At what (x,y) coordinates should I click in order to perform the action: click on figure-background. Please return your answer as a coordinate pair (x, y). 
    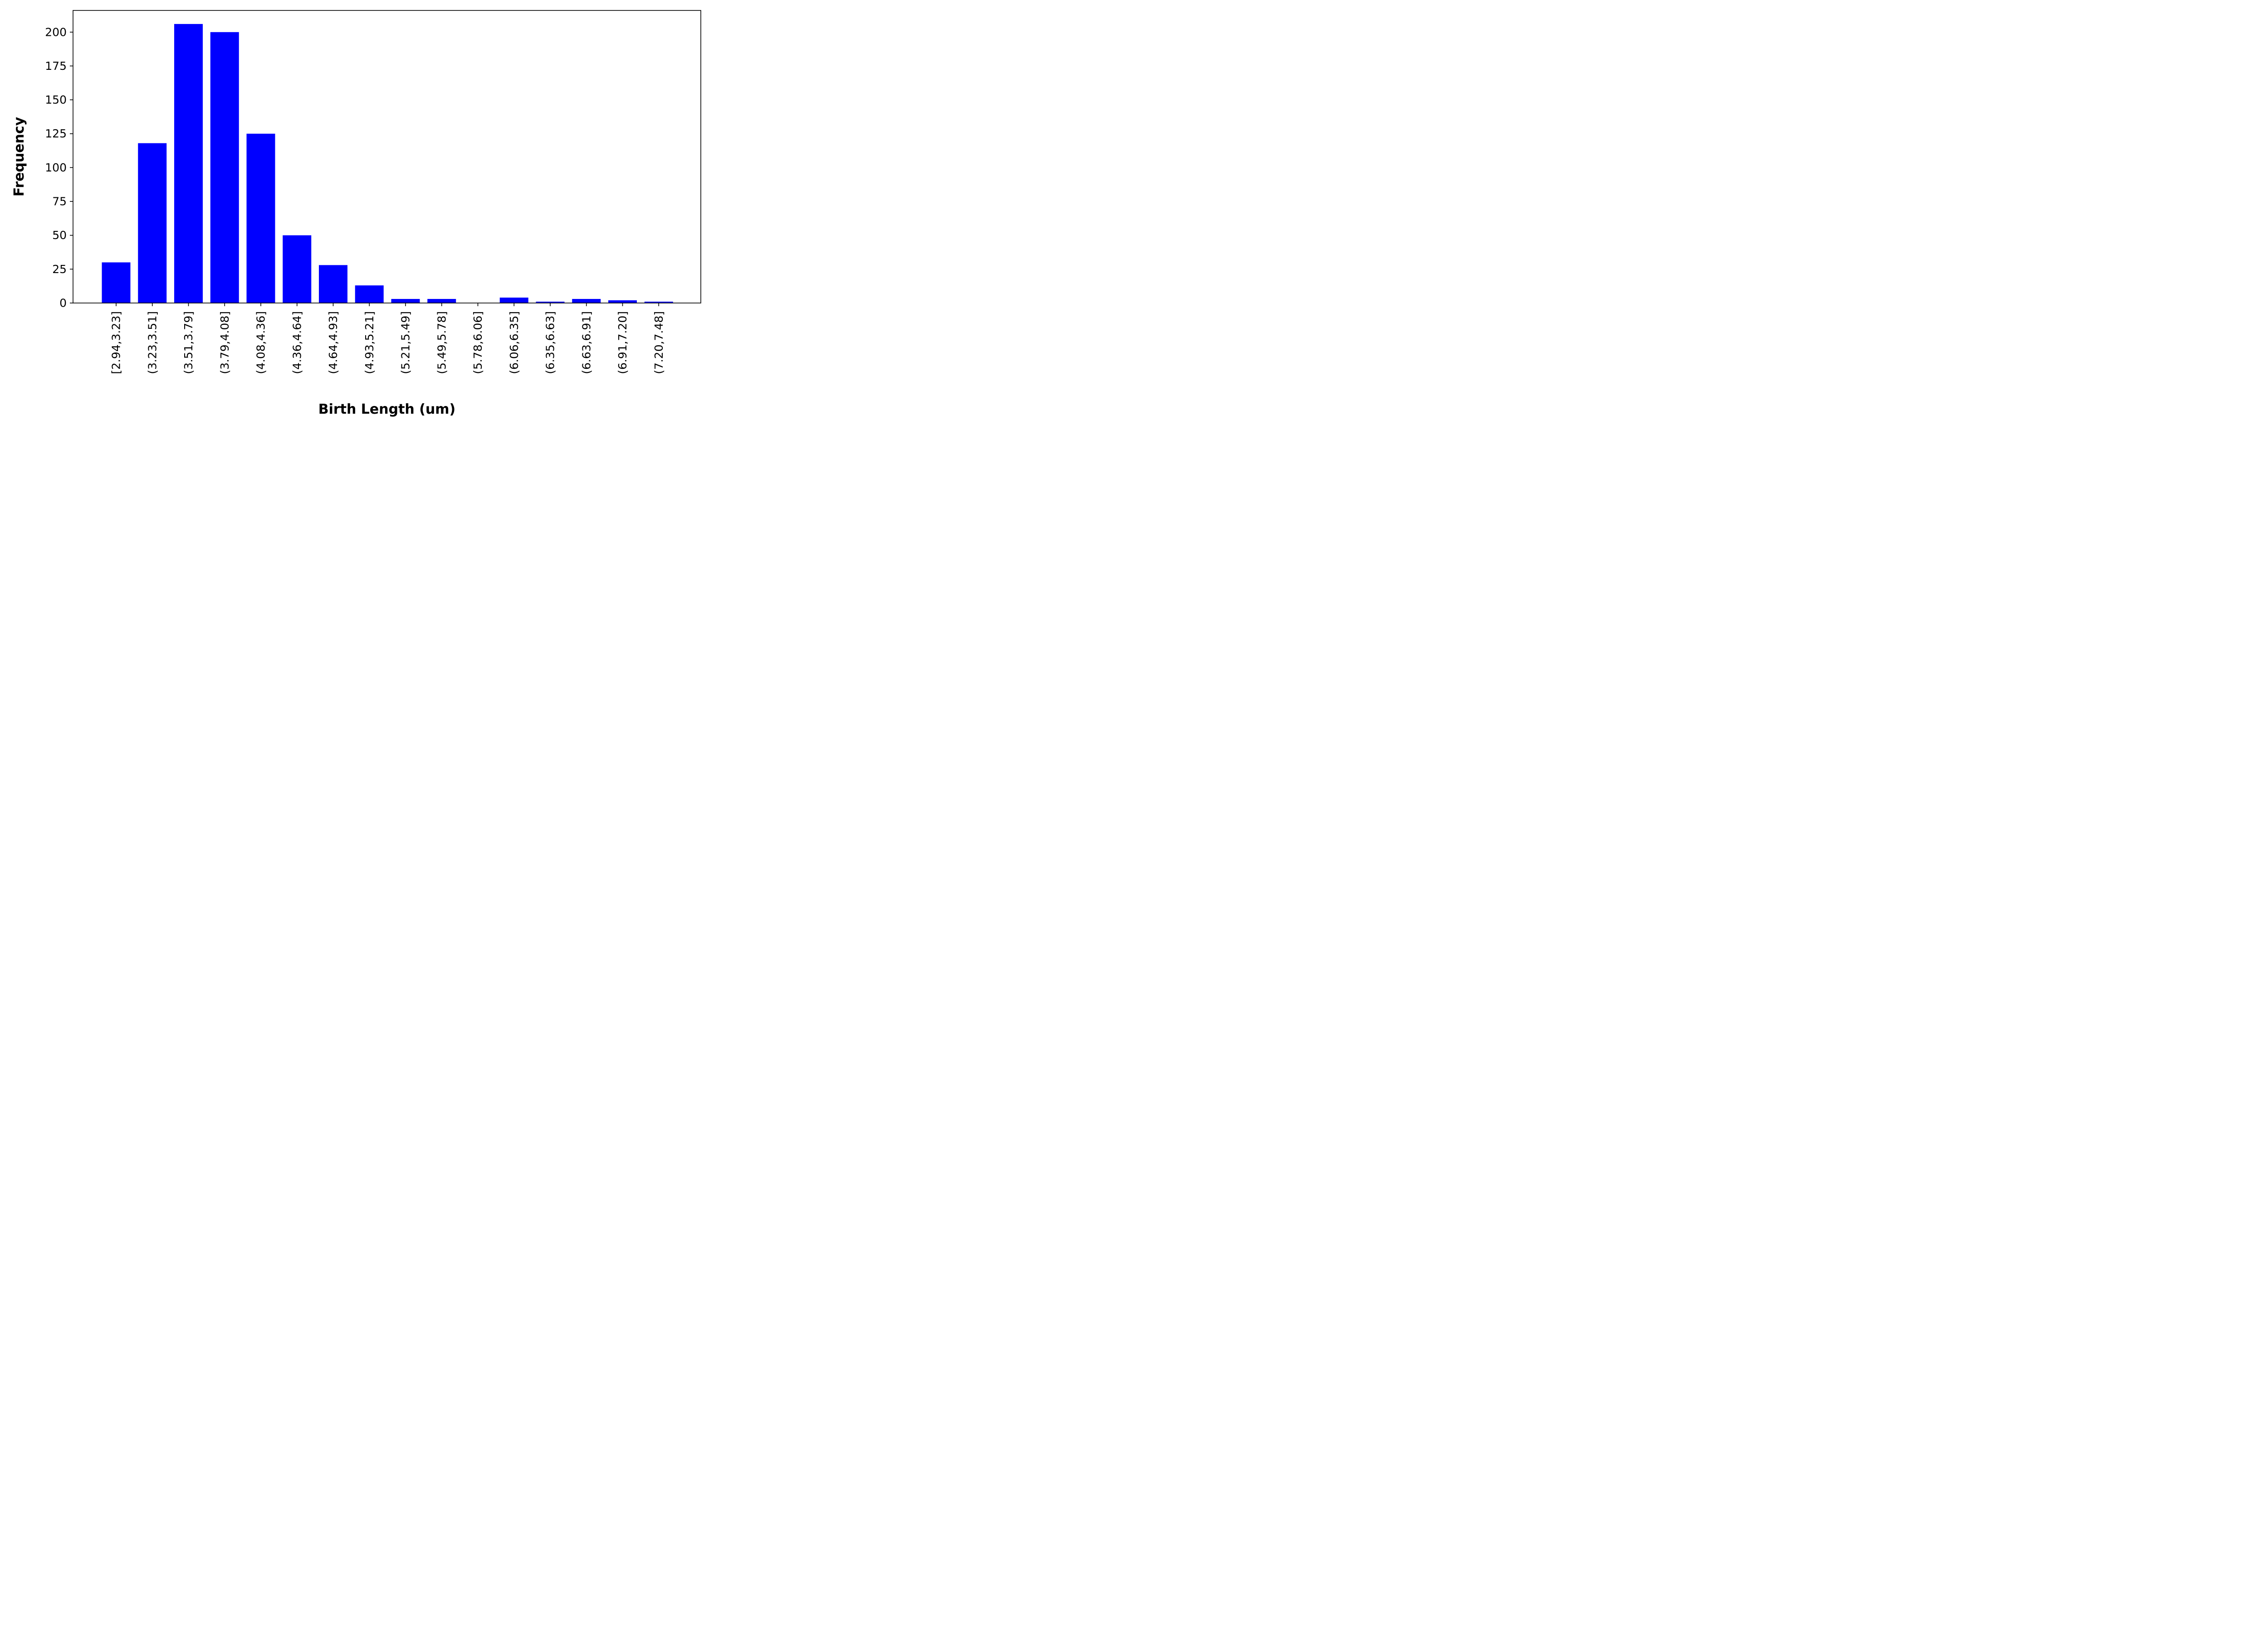
    Looking at the image, I should click on (354, 212).